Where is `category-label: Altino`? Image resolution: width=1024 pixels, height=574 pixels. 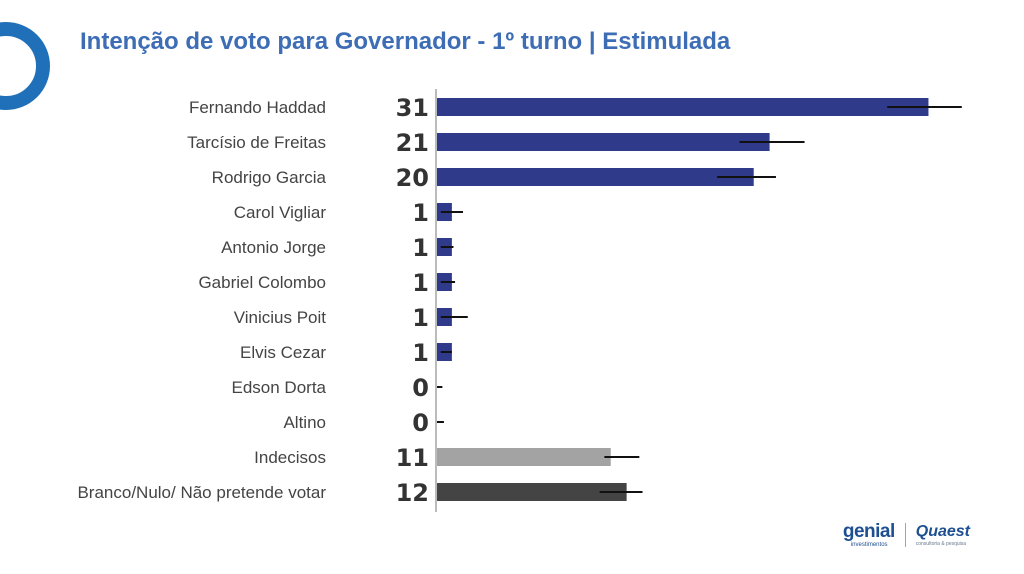 category-label: Altino is located at coordinates (304, 422).